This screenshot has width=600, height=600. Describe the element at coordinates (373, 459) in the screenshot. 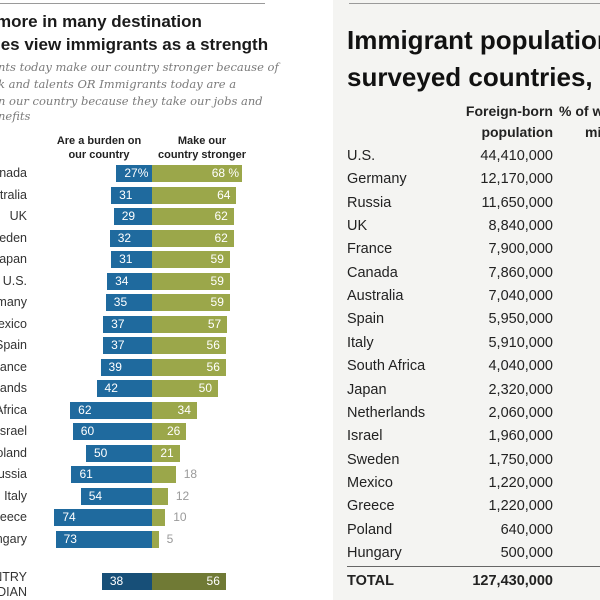

I see `table-row-country: Sweden` at that location.